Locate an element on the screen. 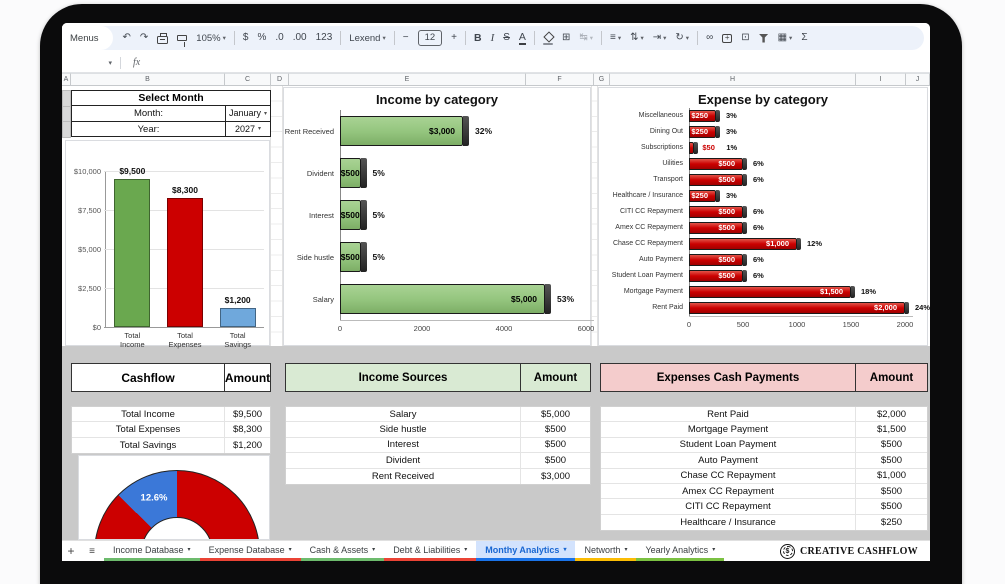  more-formats-button: 123 is located at coordinates (324, 37).